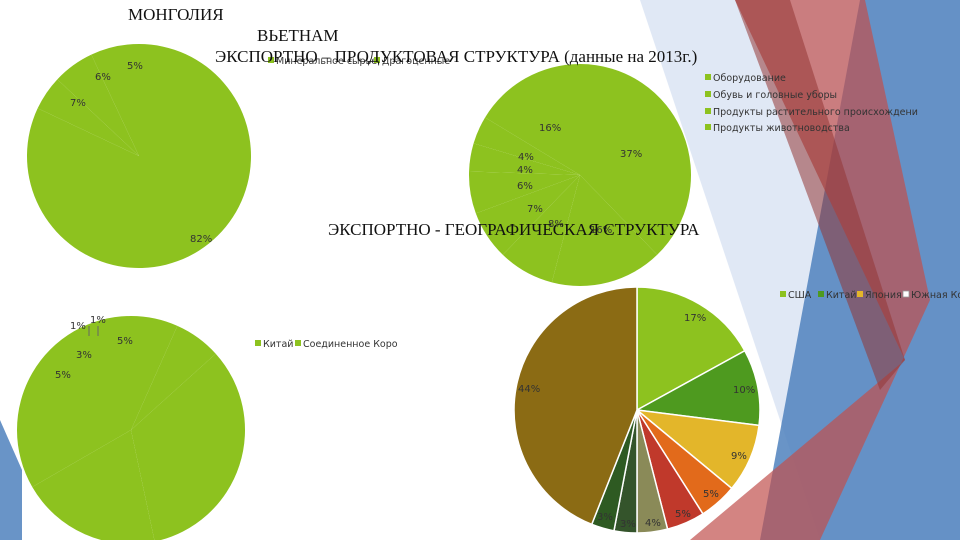  What do you see at coordinates (176, 14) in the screenshot?
I see `title-mongolia: МОНГОЛИЯ` at bounding box center [176, 14].